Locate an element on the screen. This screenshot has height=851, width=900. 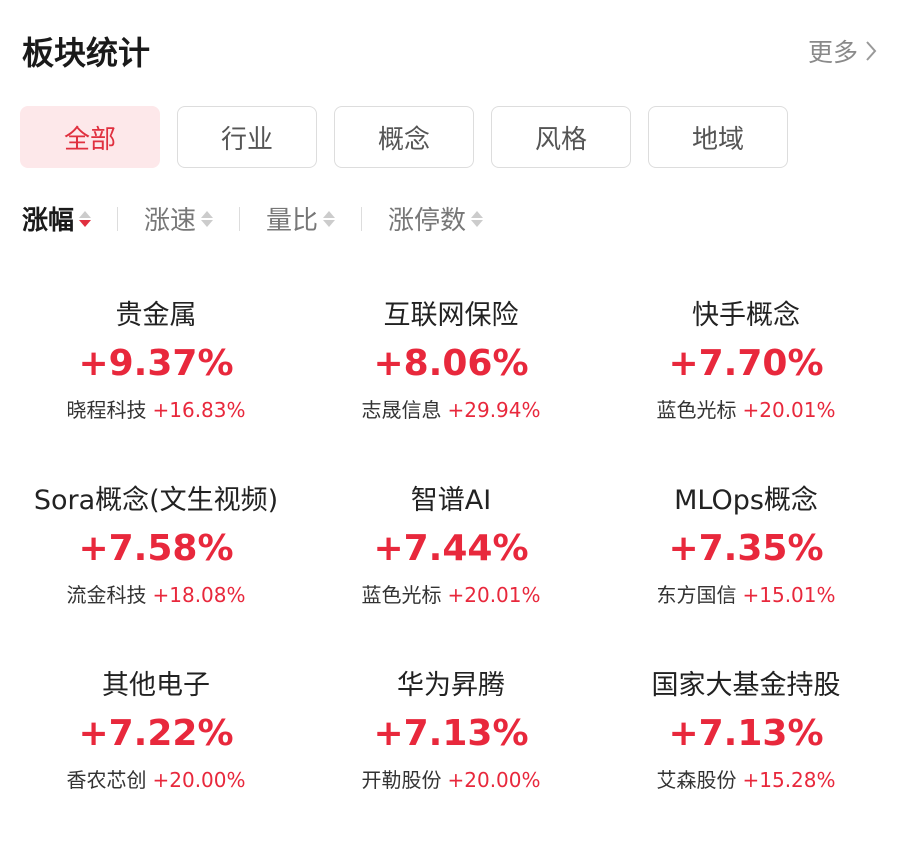
leader-stock: 流金科技 is located at coordinates (106, 595).